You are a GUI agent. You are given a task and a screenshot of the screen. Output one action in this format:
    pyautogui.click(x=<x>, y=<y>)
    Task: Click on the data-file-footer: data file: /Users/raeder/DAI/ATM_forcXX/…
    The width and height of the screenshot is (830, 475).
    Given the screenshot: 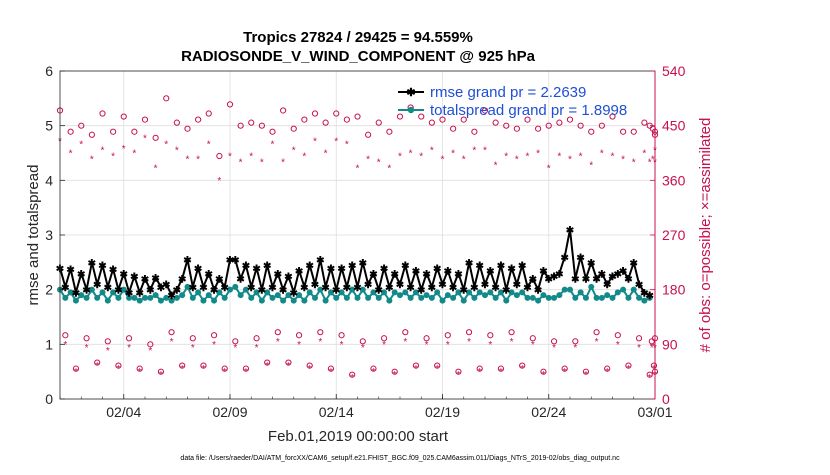 What is the action you would take?
    pyautogui.click(x=400, y=458)
    